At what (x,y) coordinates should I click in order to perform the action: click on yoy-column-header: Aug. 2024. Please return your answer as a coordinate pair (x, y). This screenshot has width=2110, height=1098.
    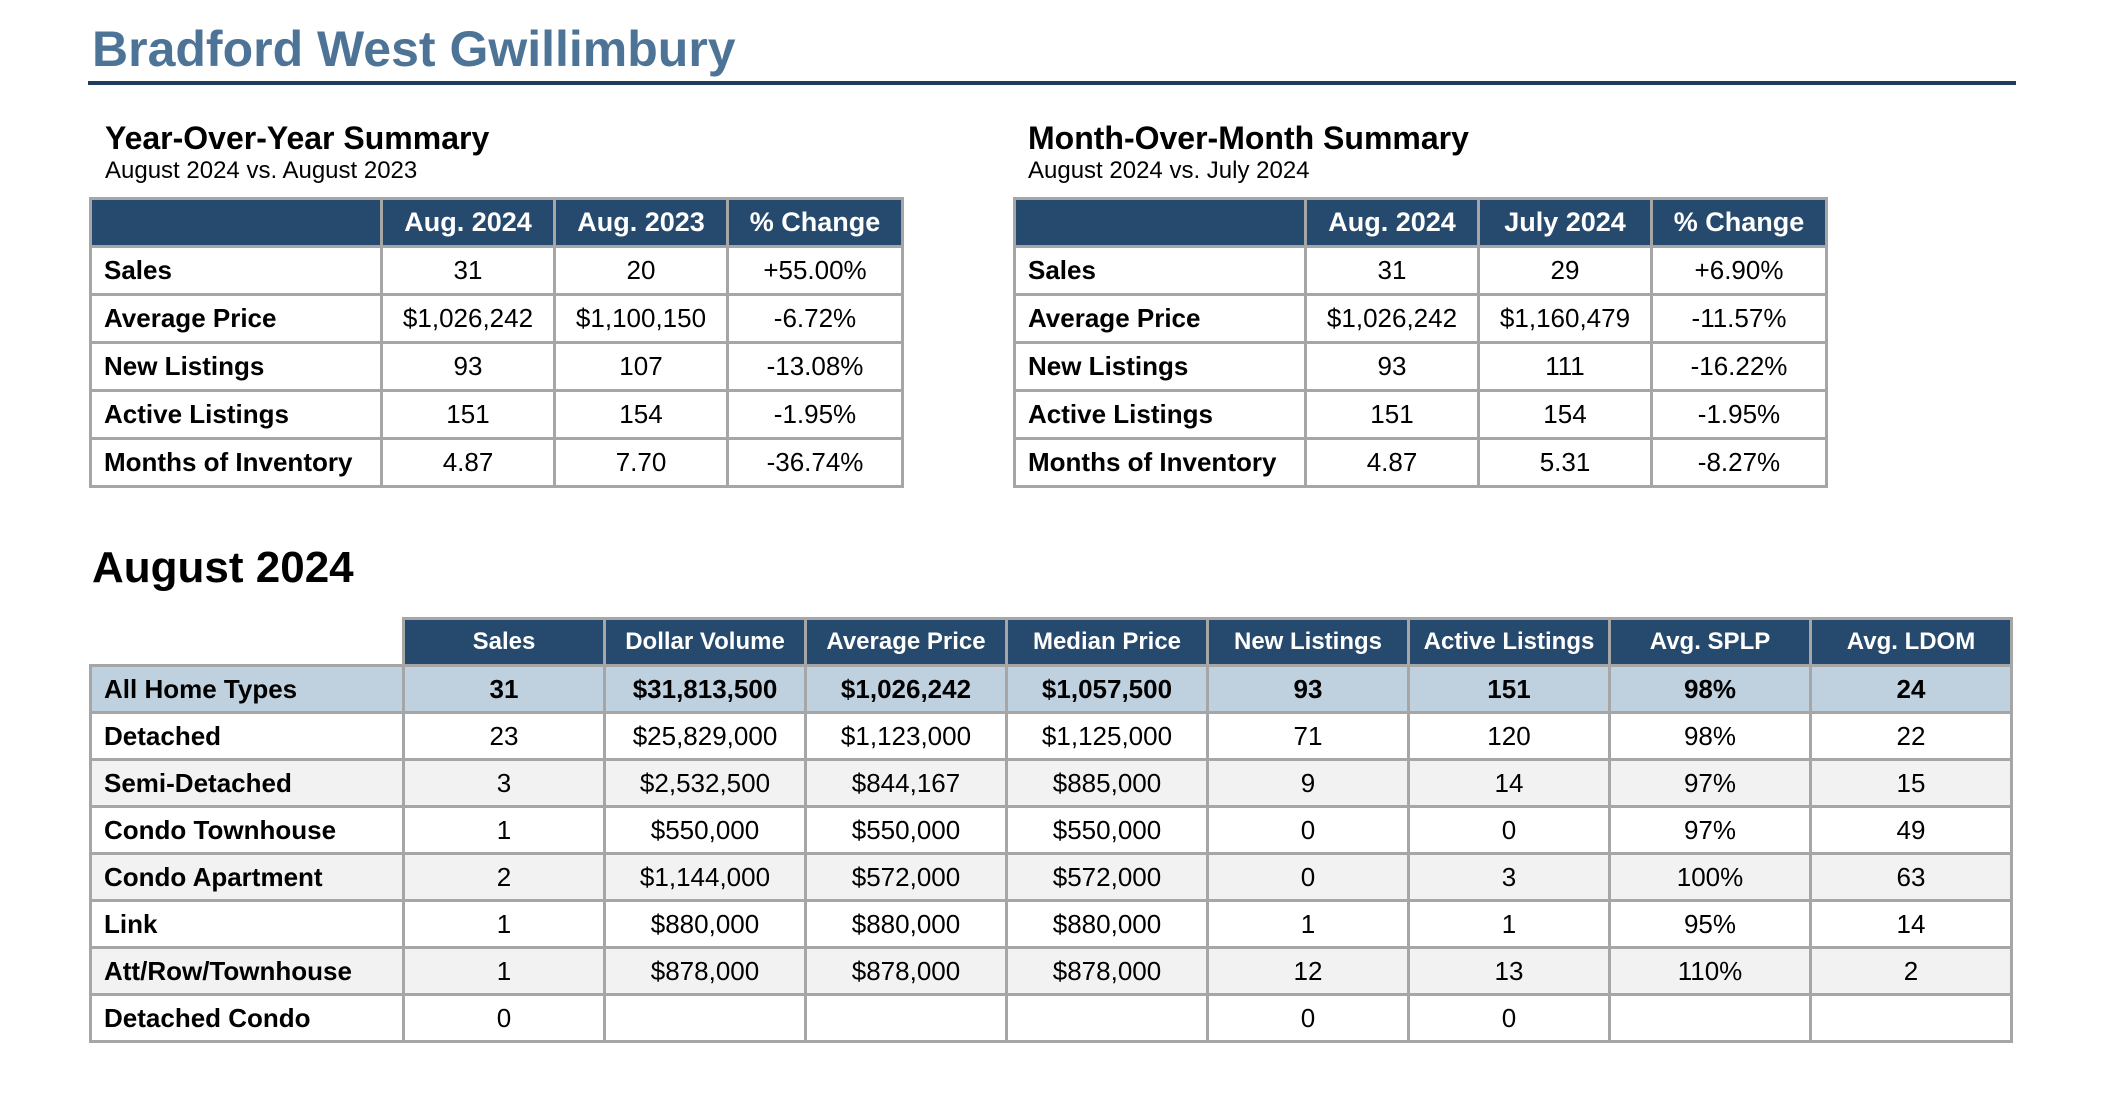
    Looking at the image, I should click on (468, 222).